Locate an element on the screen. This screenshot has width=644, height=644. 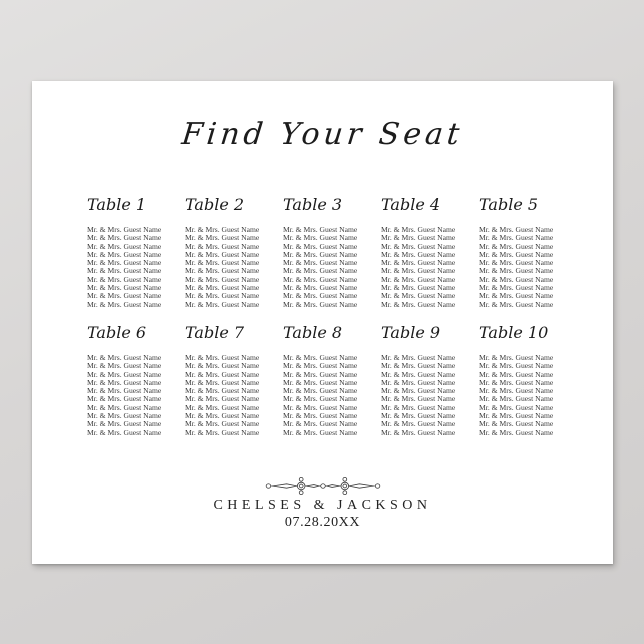
ornamental-divider-icon is located at coordinates (322, 486).